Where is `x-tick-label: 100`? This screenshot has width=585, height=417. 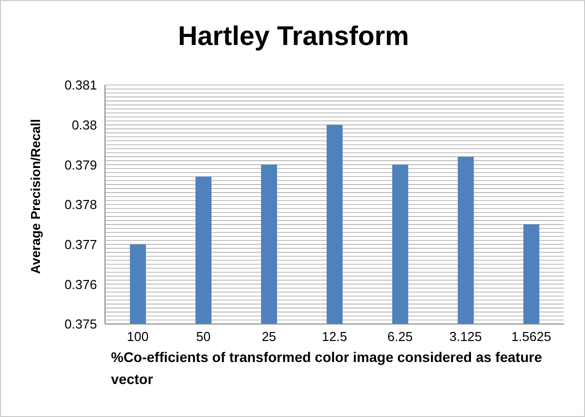
x-tick-label: 100 is located at coordinates (137, 336).